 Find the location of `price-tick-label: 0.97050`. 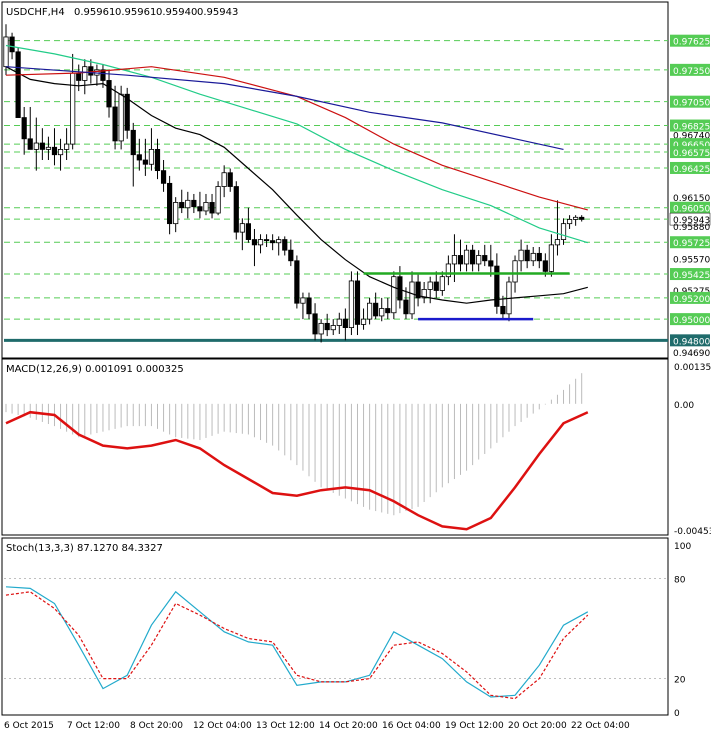

price-tick-label: 0.97050 is located at coordinates (691, 104).